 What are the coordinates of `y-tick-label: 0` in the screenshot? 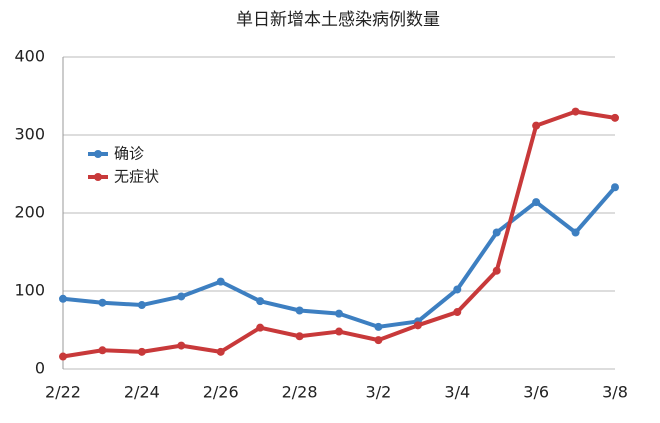 It's located at (40, 368).